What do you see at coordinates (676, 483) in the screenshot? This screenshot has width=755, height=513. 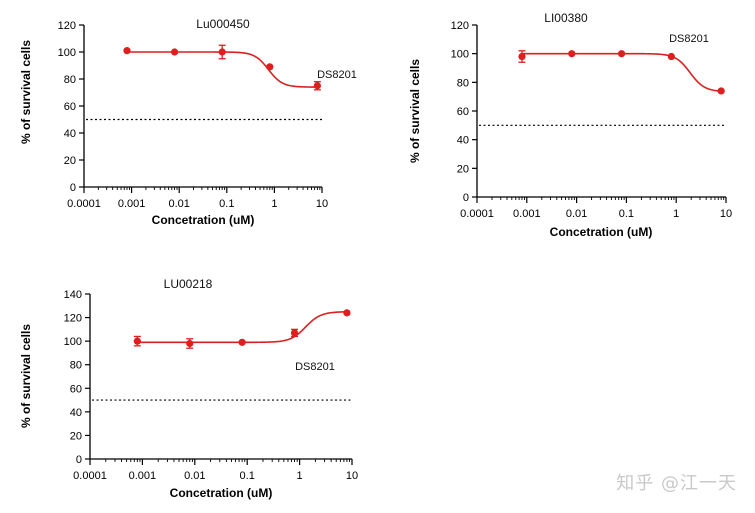 I see `watermark: 知乎 @江一天` at bounding box center [676, 483].